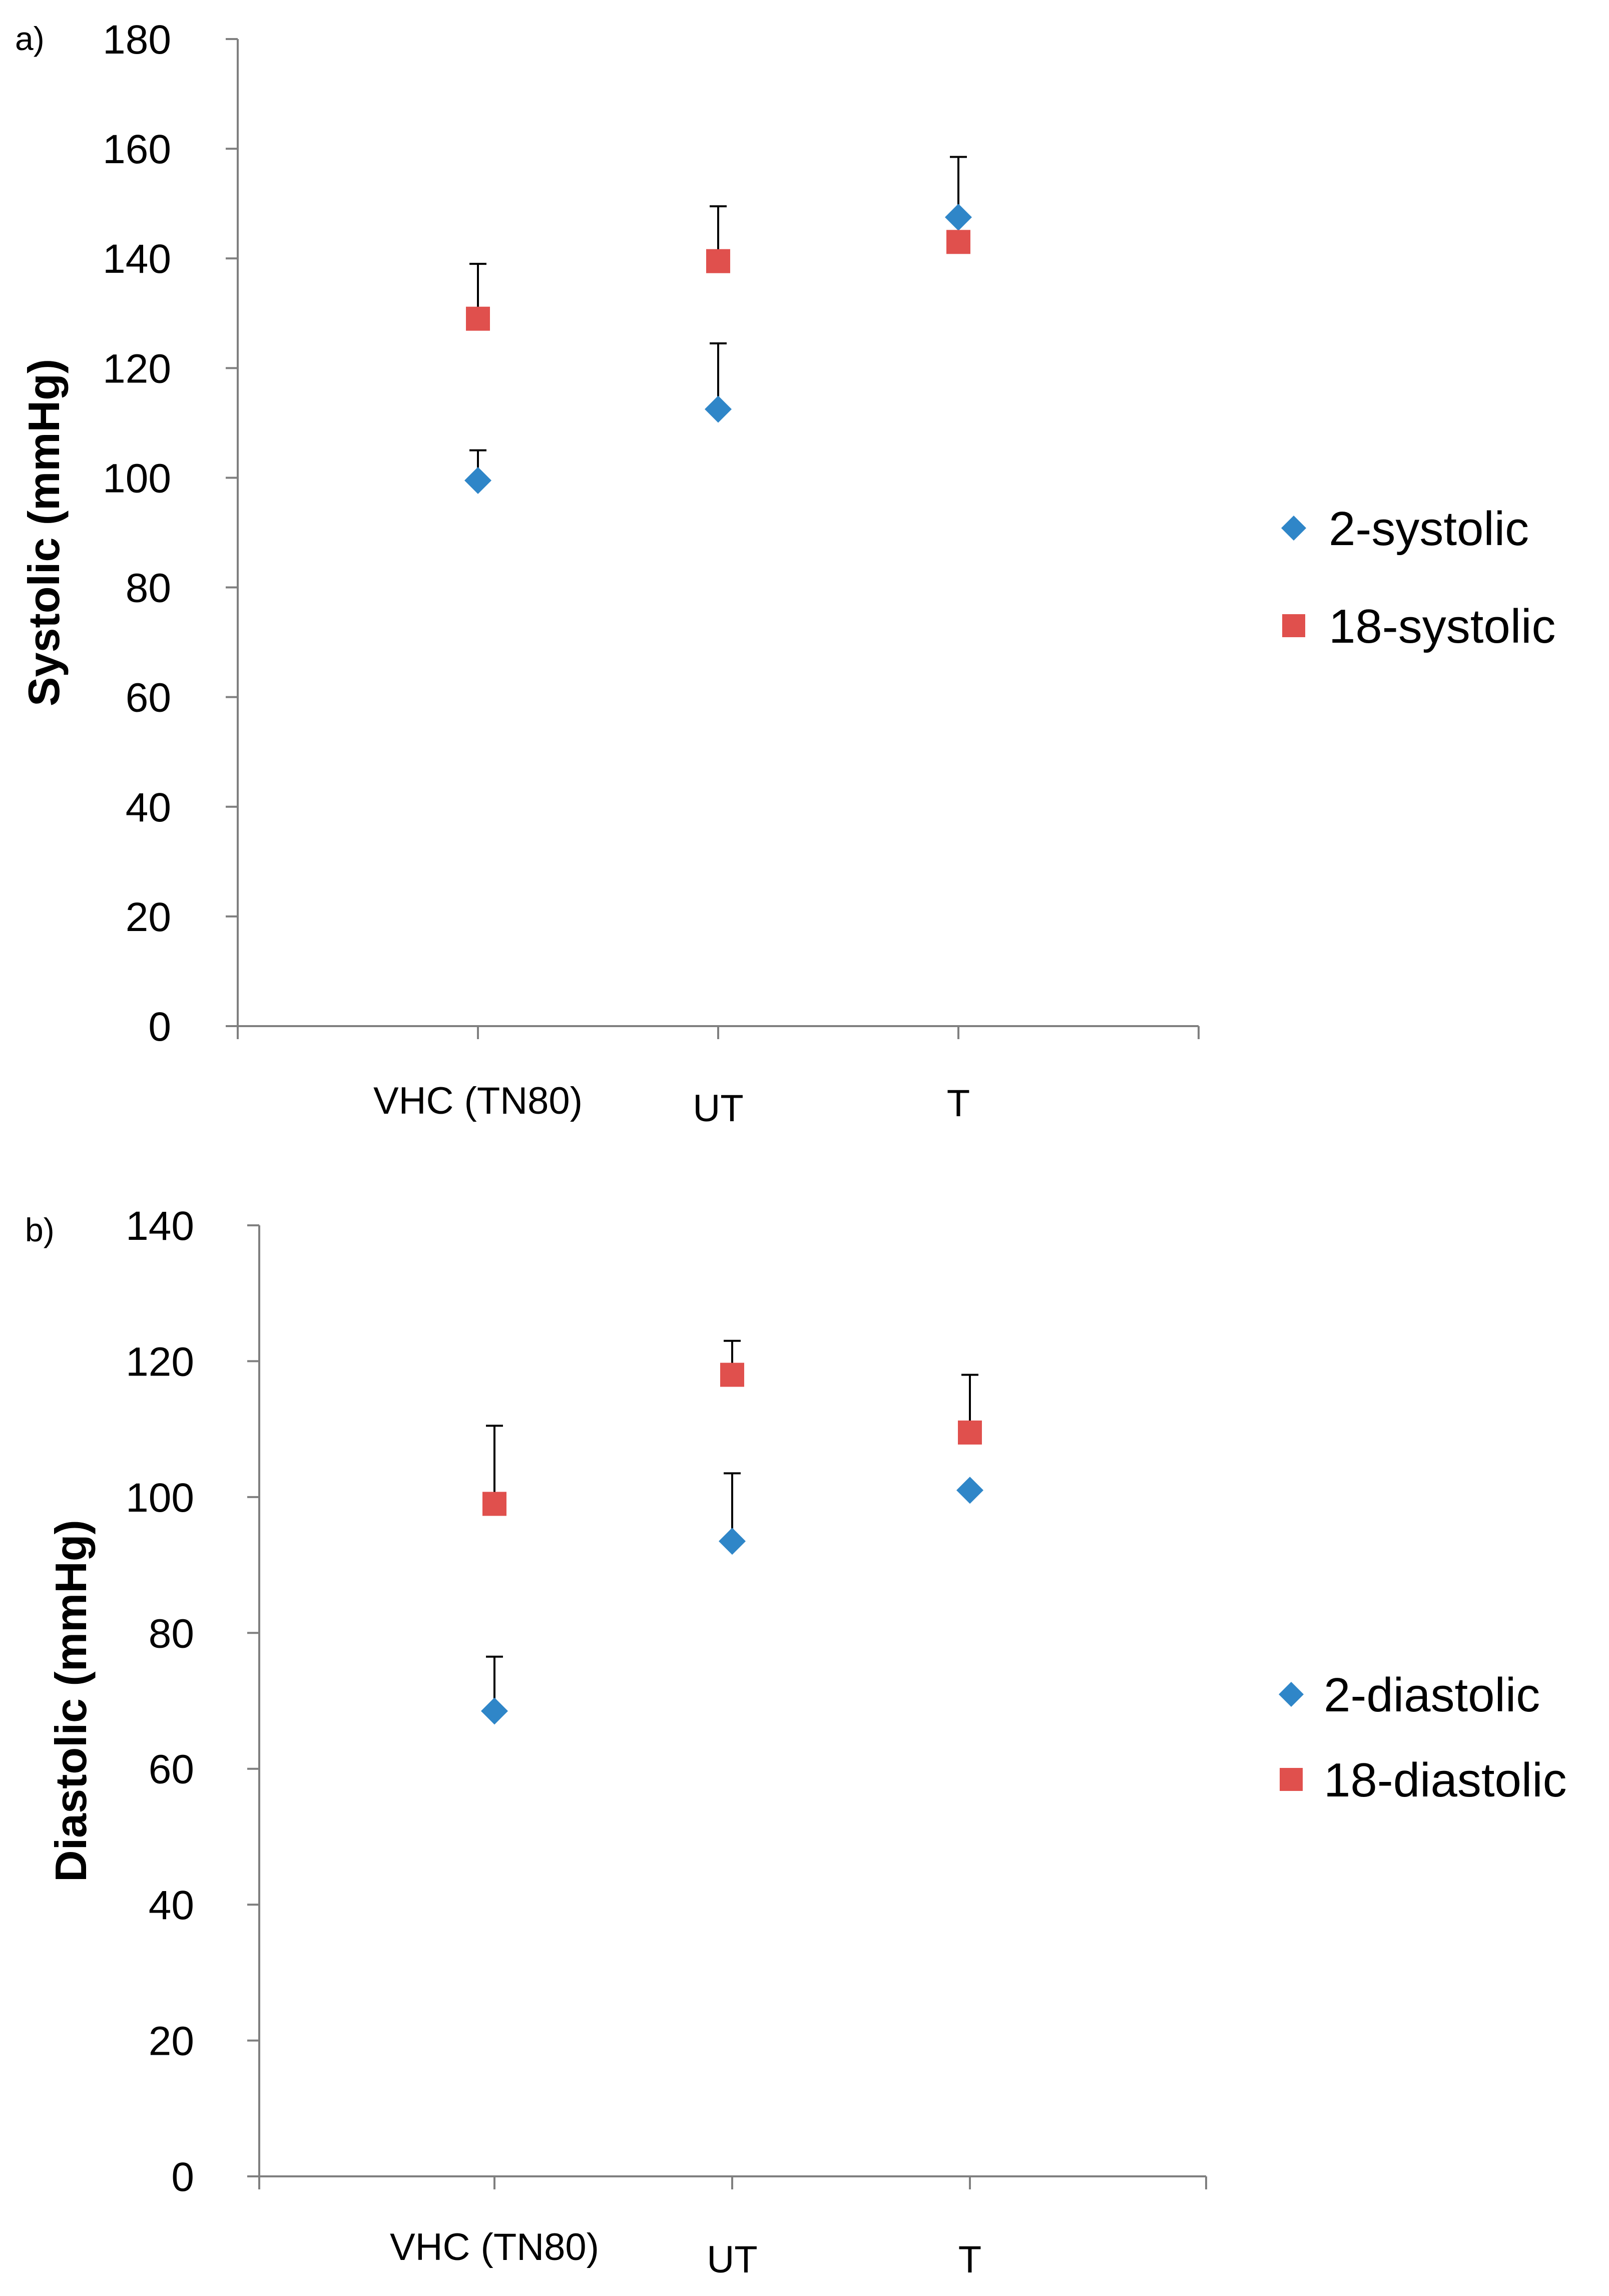 The image size is (1609, 2296). I want to click on series-18-systolic, so click(718, 268).